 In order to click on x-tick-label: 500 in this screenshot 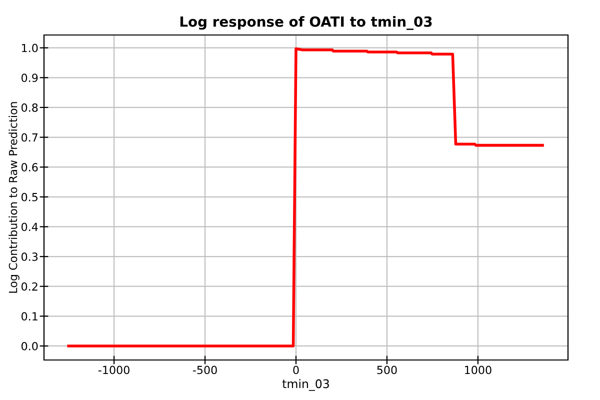, I will do `click(387, 370)`.